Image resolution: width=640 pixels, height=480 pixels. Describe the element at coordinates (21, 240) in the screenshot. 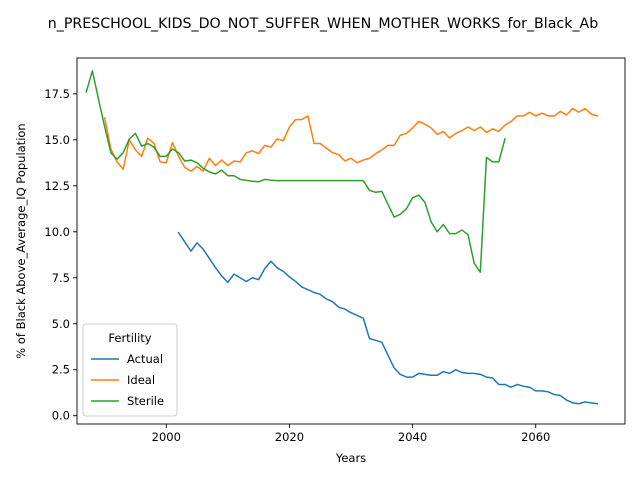

I see `y-axis-label: % of Black Above_Average_IQ Population` at that location.